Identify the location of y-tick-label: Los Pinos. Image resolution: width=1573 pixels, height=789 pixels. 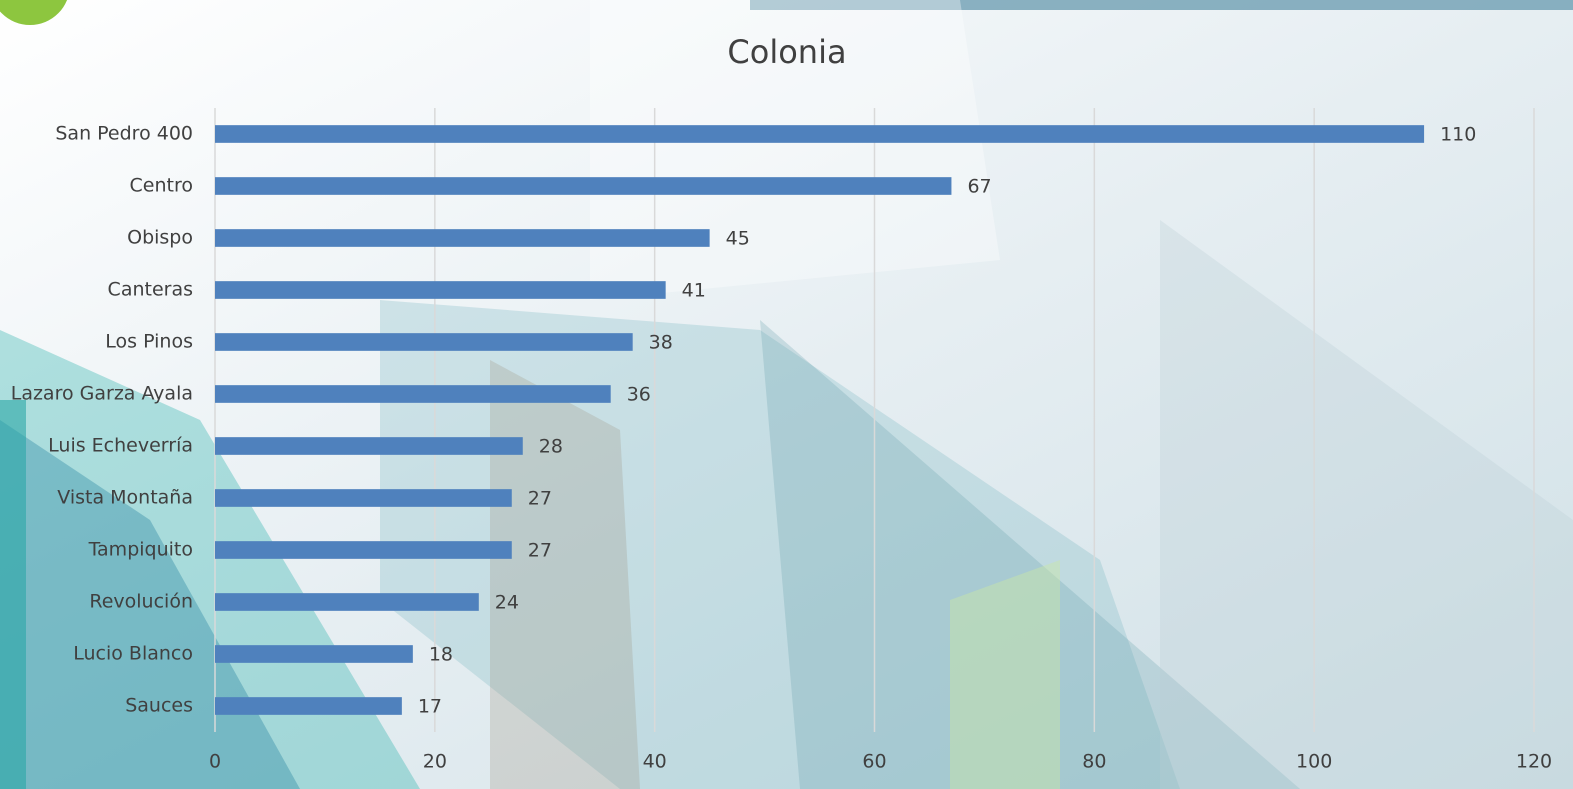
(149, 342).